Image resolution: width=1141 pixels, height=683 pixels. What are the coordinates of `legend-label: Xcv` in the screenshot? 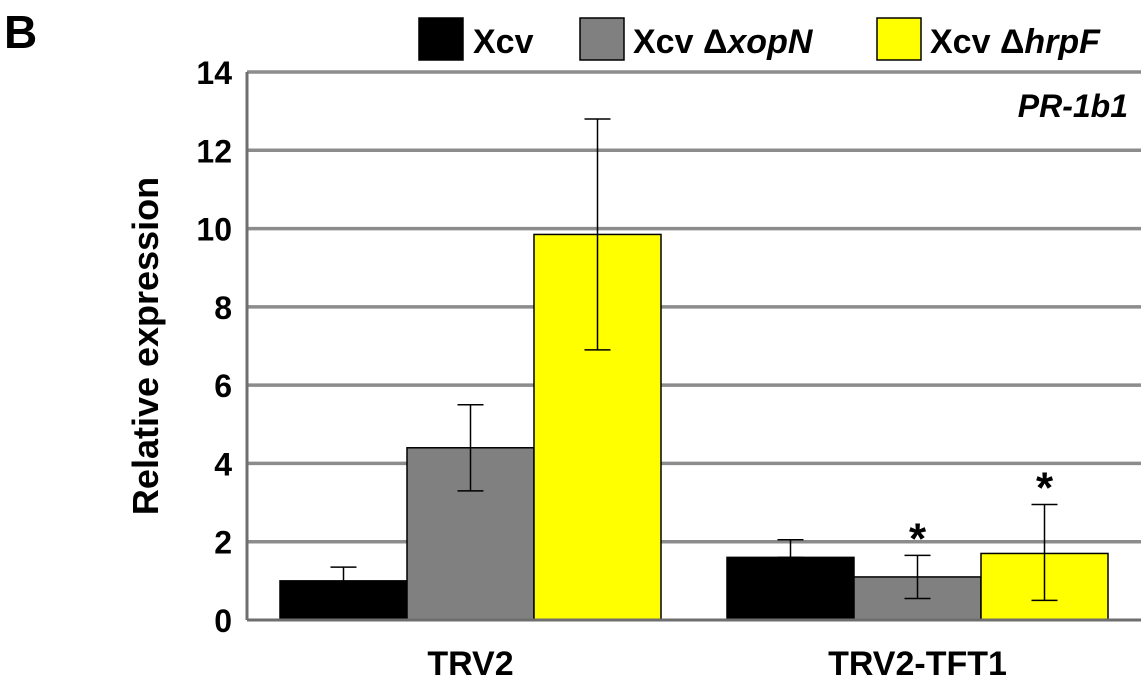 It's located at (503, 42).